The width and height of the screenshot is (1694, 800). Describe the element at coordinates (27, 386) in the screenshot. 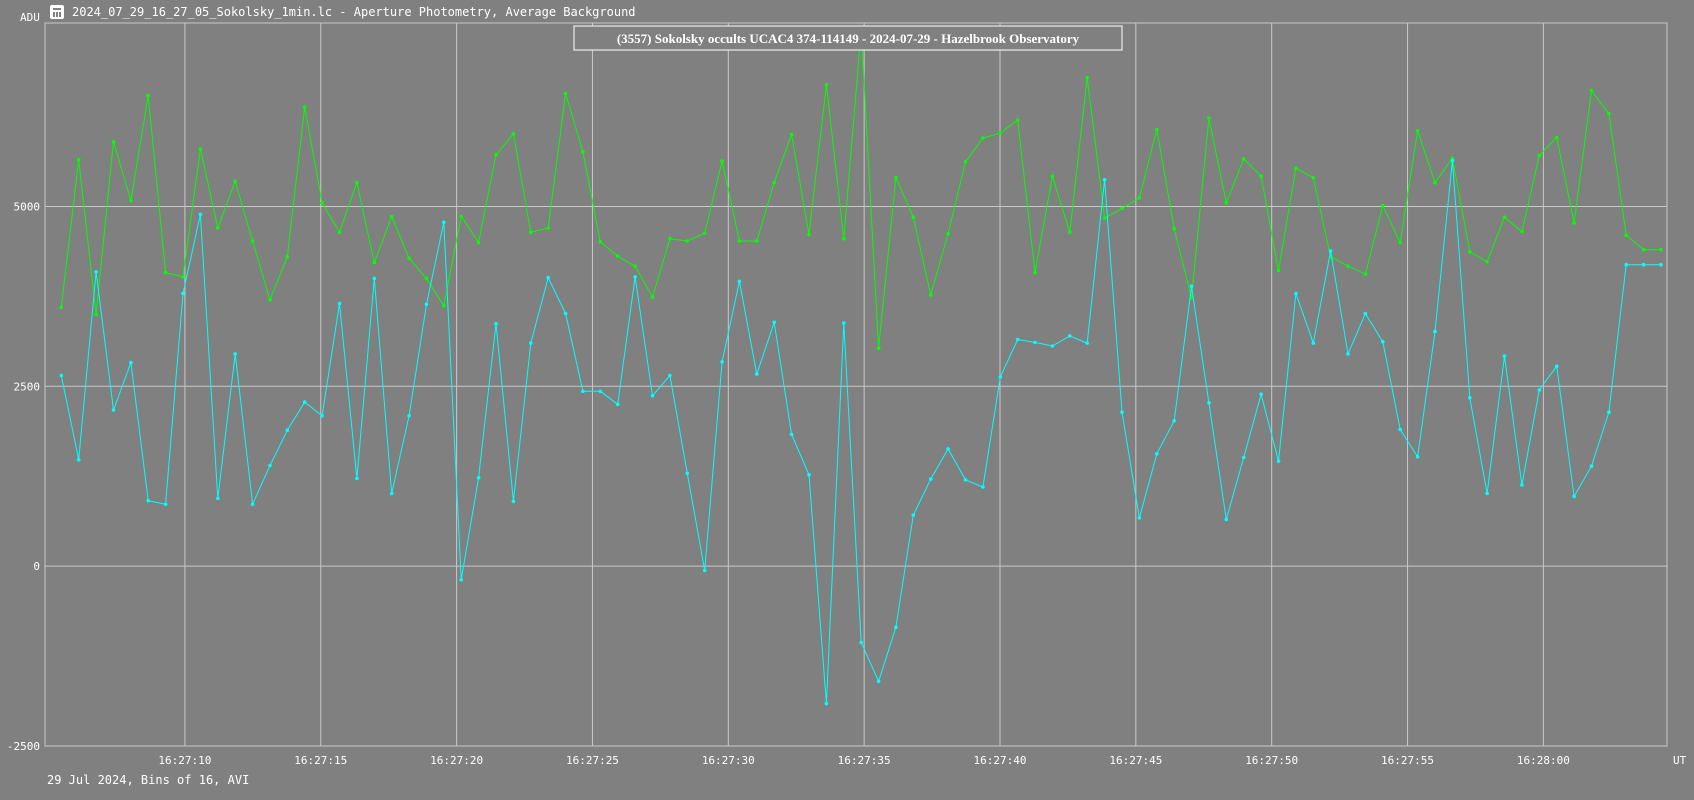

I see `y-tick-label: 2500` at that location.